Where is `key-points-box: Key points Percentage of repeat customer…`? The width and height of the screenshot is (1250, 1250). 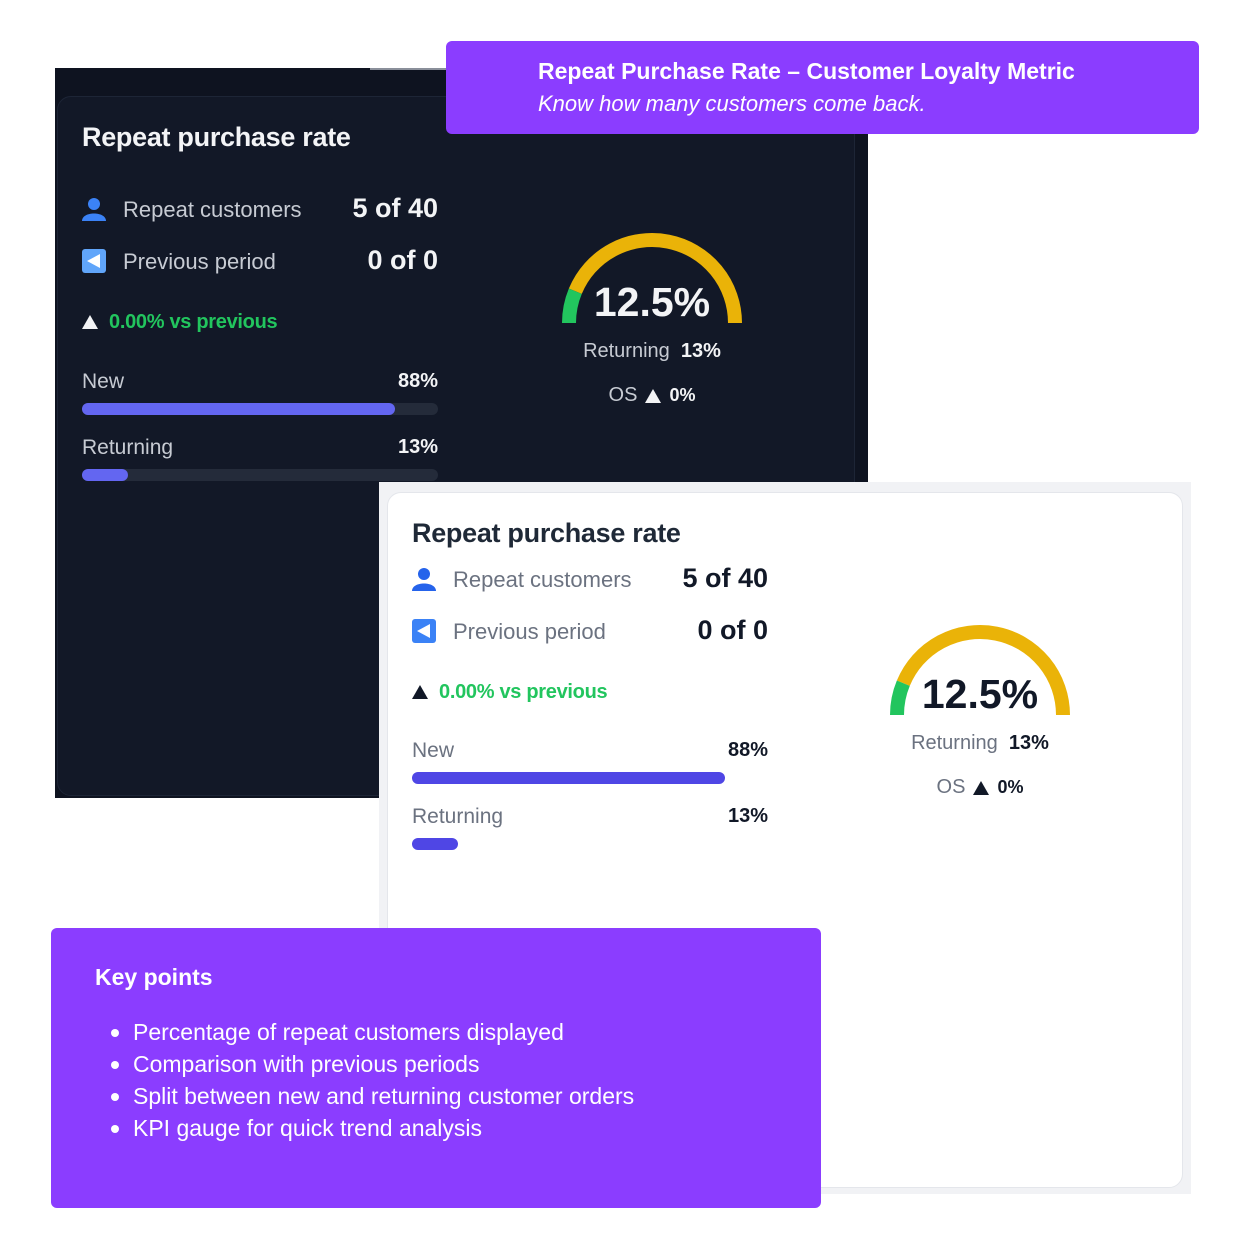
key-points-box: Key points Percentage of repeat customer… is located at coordinates (436, 1068).